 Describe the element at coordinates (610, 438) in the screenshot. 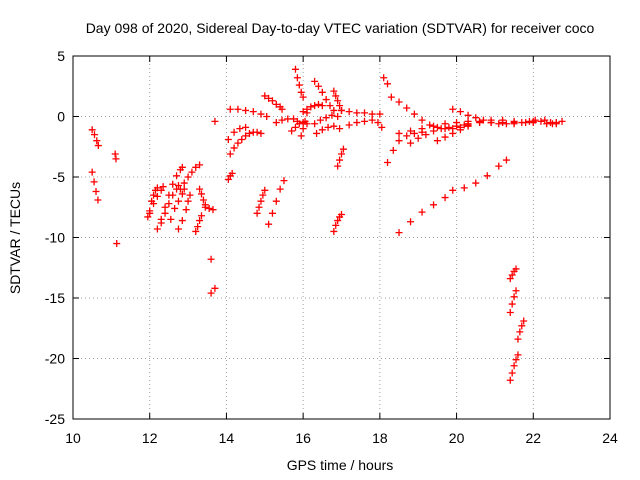

I see `x-tick-label: 24` at that location.